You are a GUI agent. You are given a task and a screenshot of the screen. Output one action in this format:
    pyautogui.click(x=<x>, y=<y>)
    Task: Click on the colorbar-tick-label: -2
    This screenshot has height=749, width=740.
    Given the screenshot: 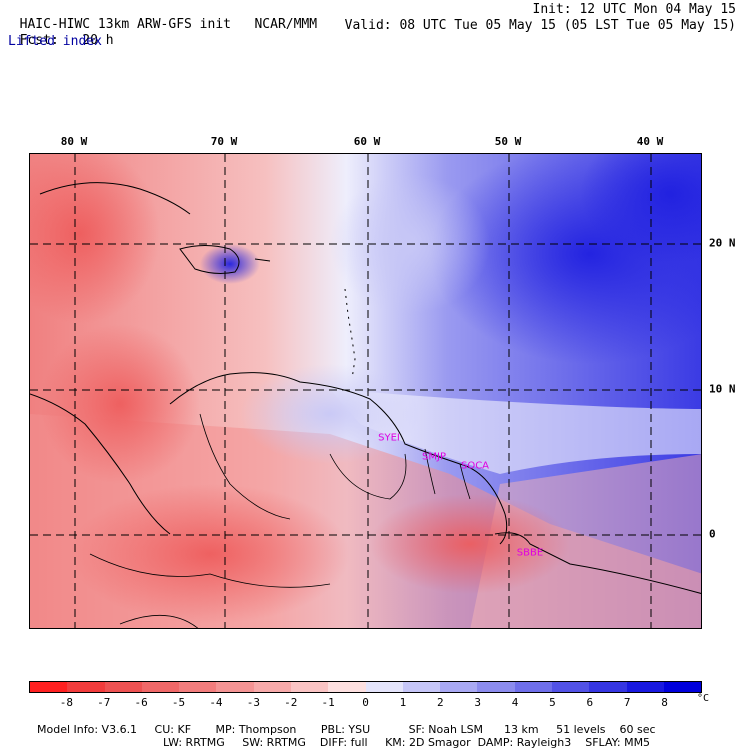 What is the action you would take?
    pyautogui.click(x=291, y=702)
    